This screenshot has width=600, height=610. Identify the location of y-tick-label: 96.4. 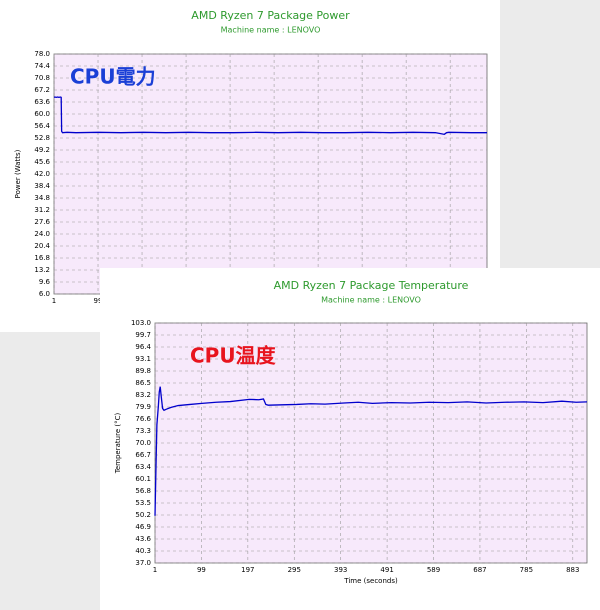
(143, 347).